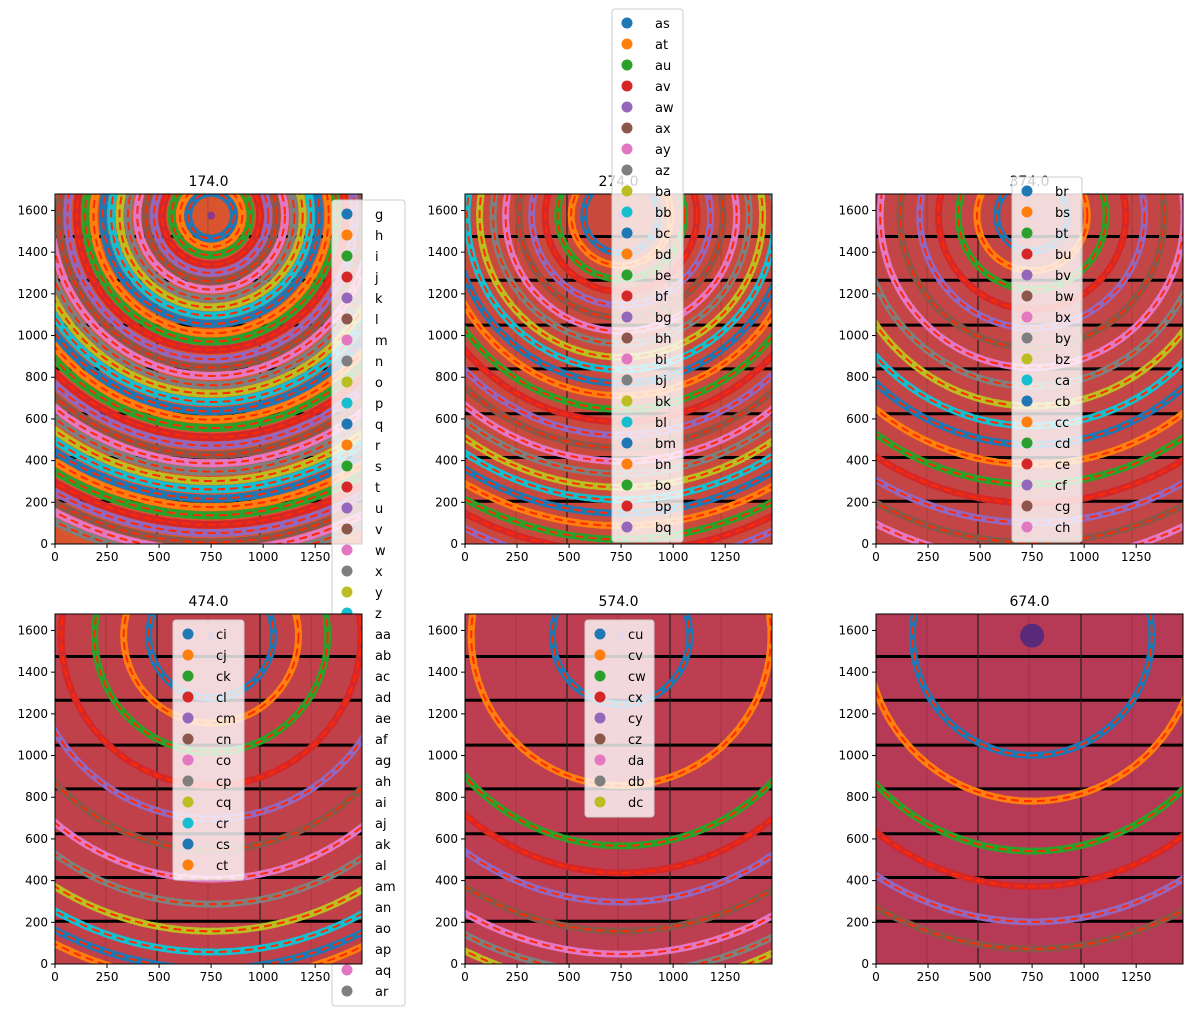 This screenshot has height=1011, width=1193. What do you see at coordinates (208, 425) in the screenshot?
I see `ring-af` at bounding box center [208, 425].